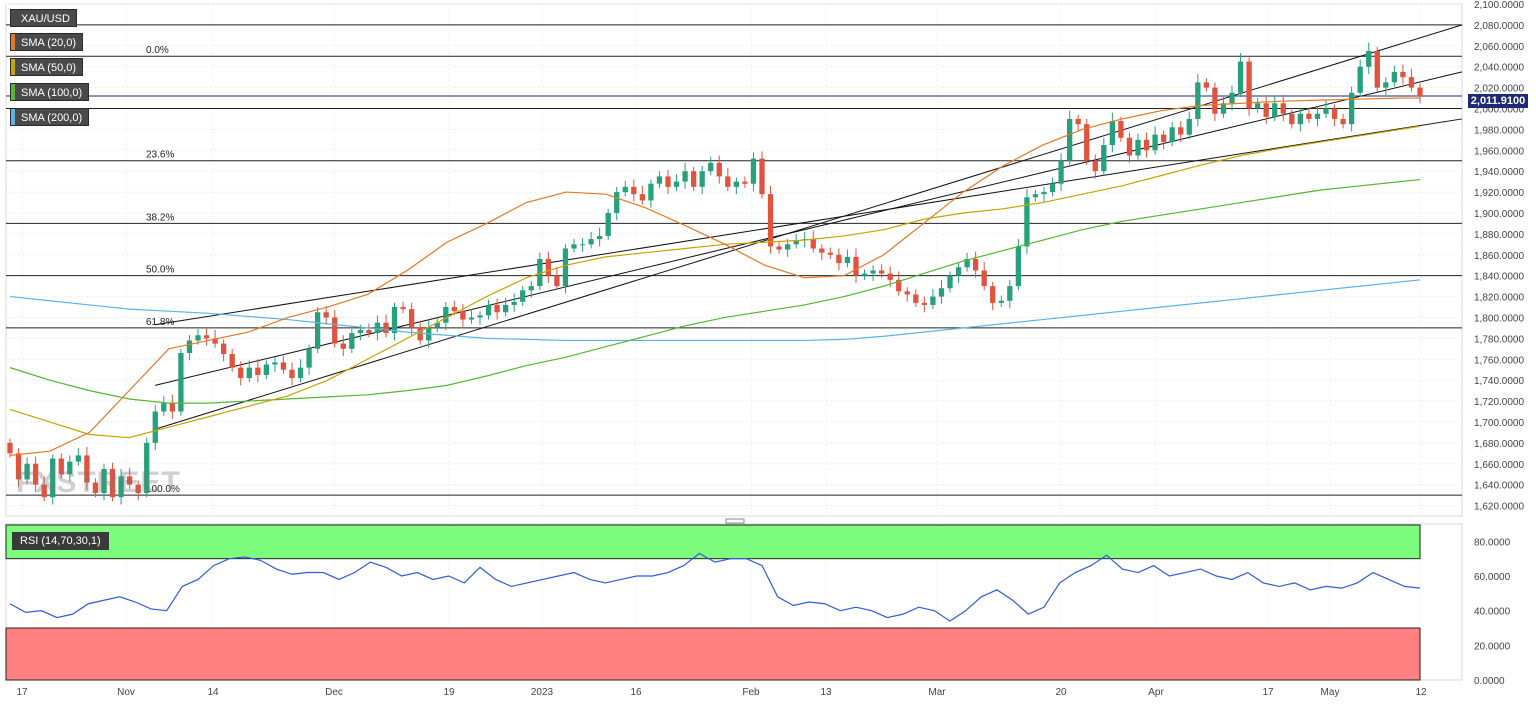 The image size is (1536, 714). I want to click on price-tick-label: 1,860.0000, so click(1499, 256).